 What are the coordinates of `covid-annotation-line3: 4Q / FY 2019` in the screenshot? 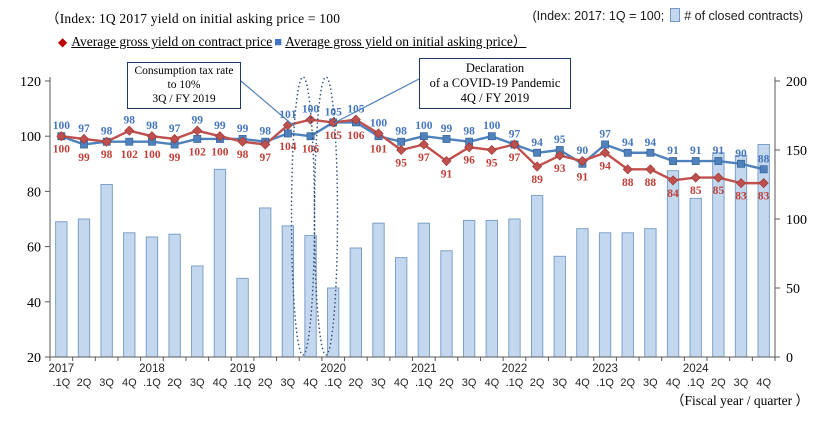 It's located at (495, 98).